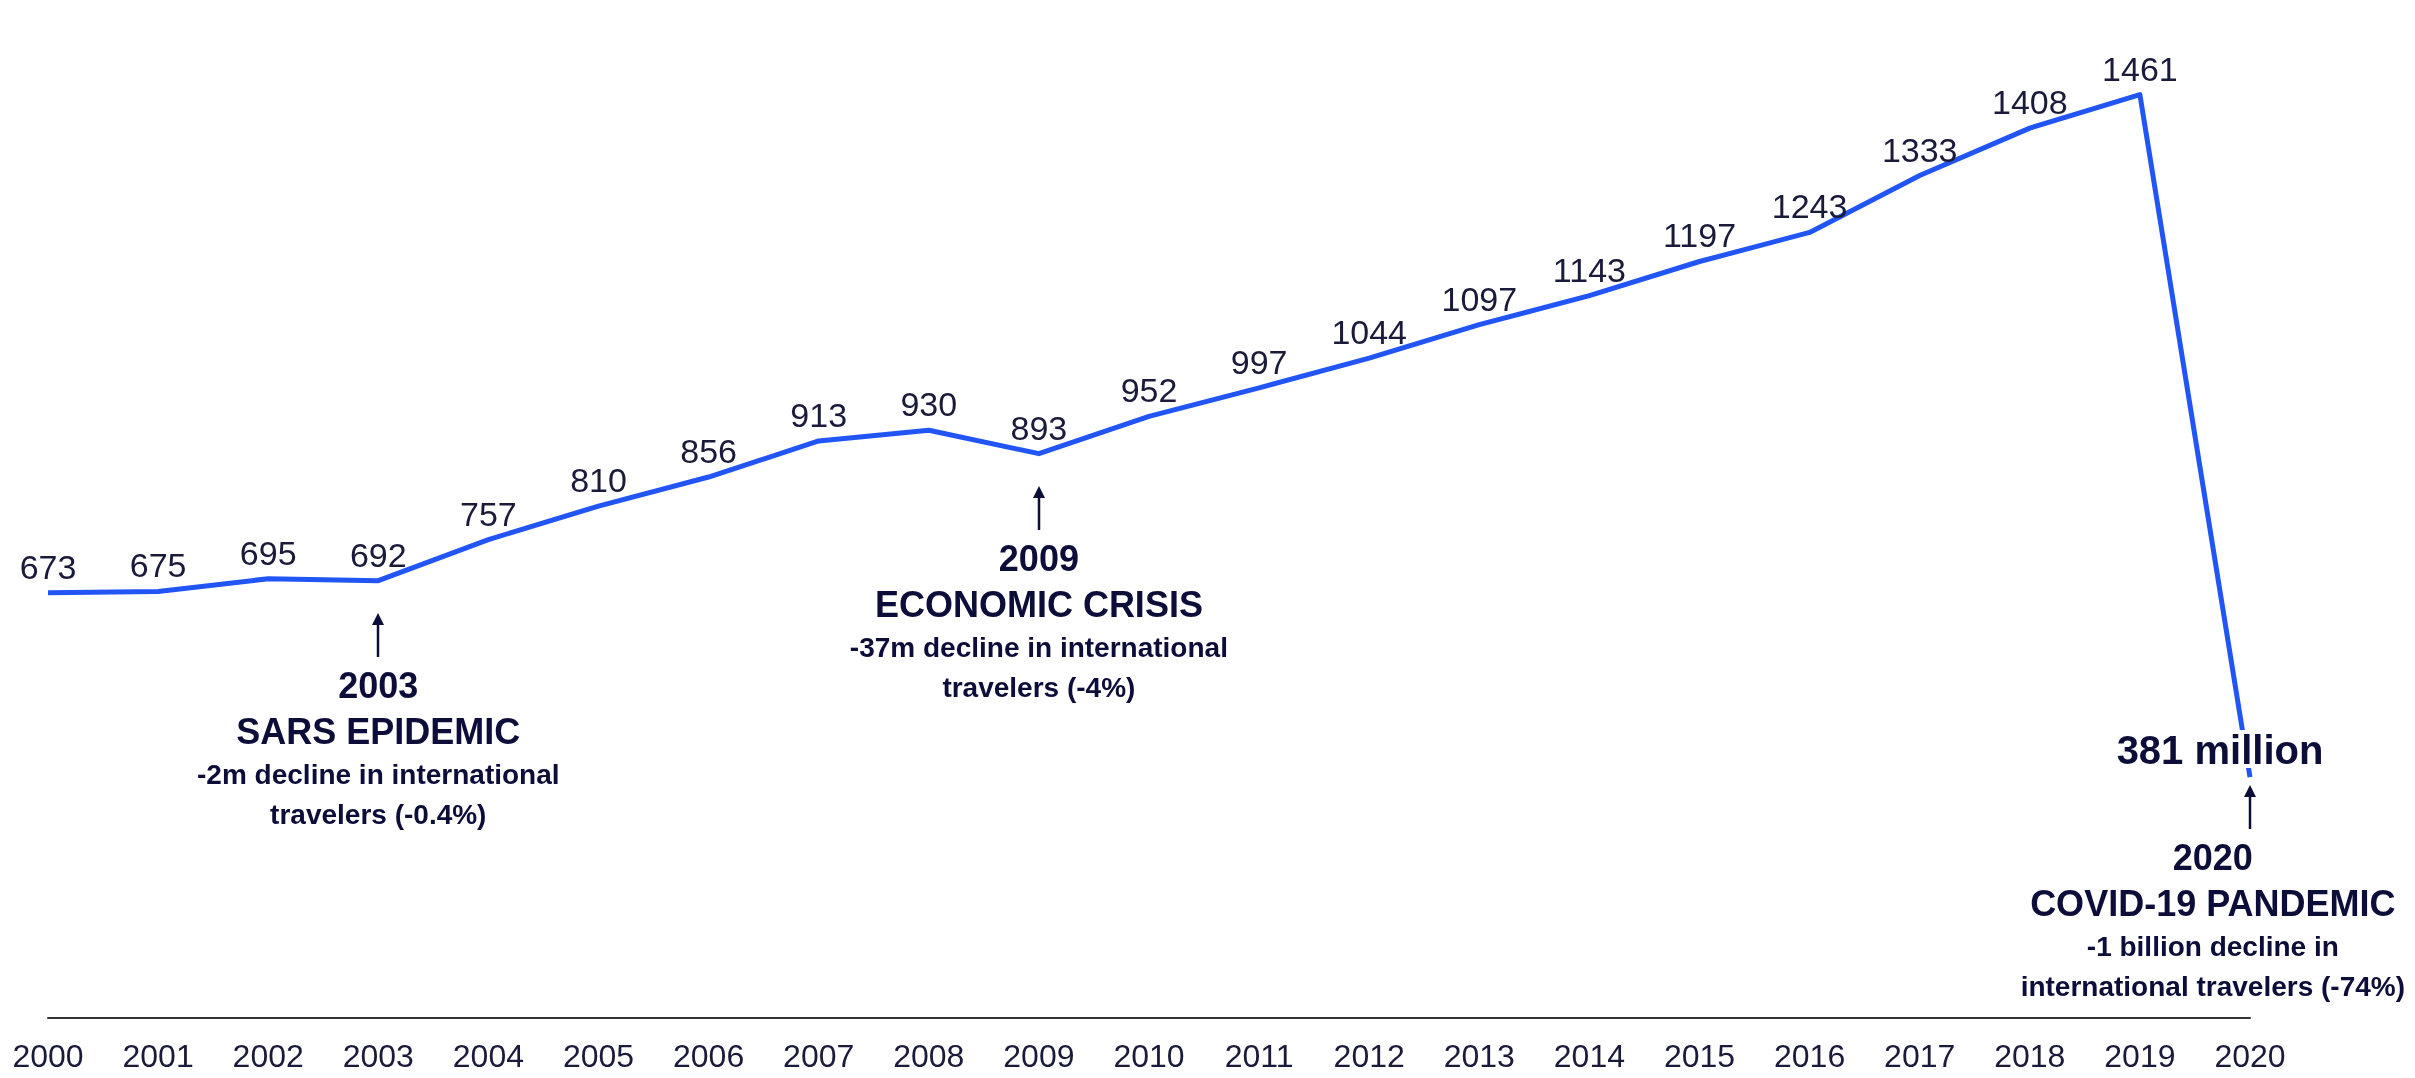  I want to click on data-label: 675, so click(158, 565).